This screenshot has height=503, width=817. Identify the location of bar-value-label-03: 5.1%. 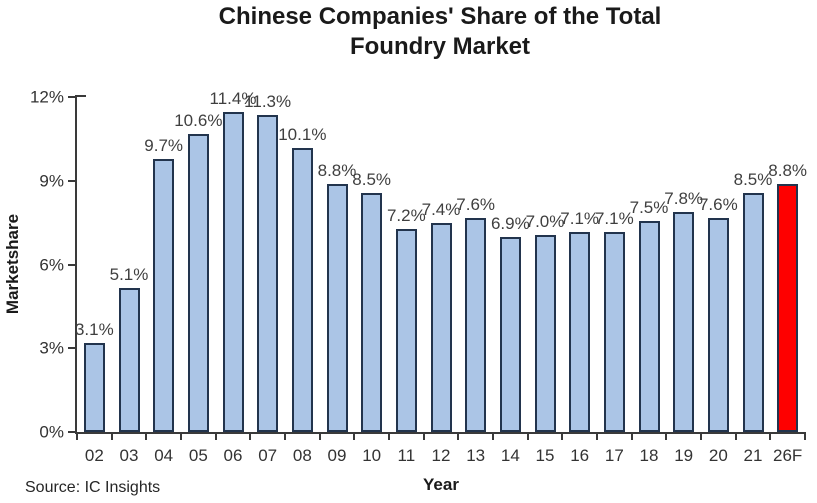
(129, 274).